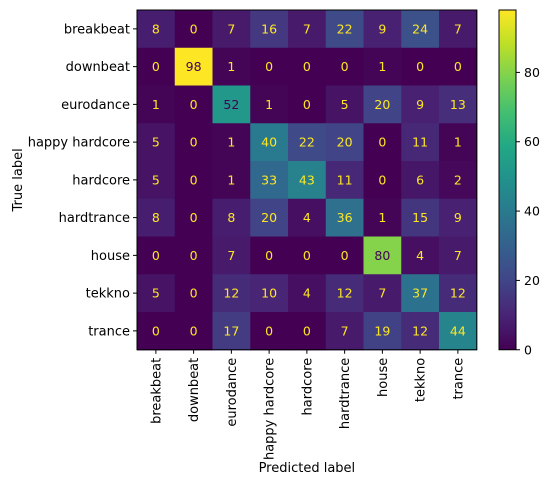 The image size is (551, 490). I want to click on cell-value-label: 80, so click(382, 255).